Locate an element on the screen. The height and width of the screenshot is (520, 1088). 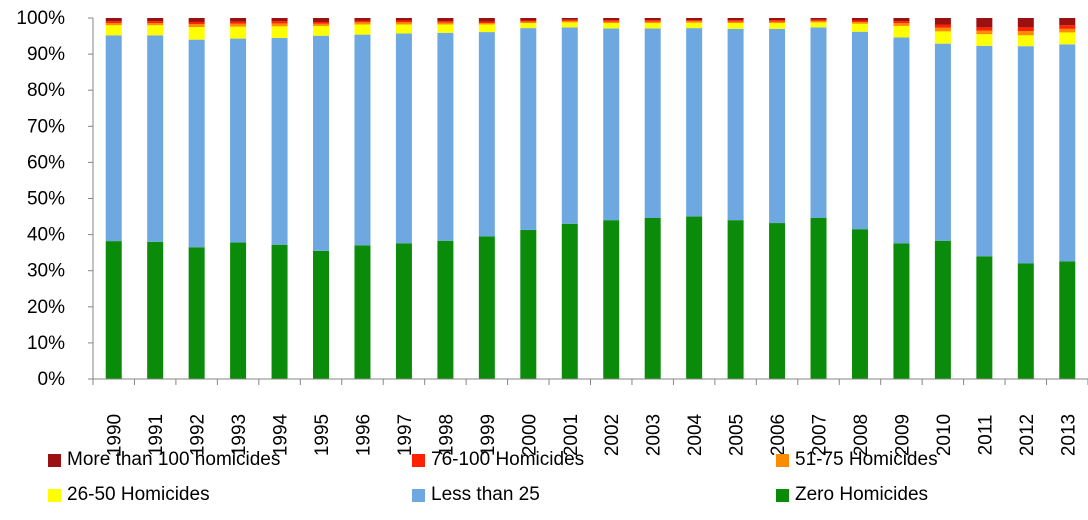
bar-segment-1995-26-50-homicides is located at coordinates (321, 30).